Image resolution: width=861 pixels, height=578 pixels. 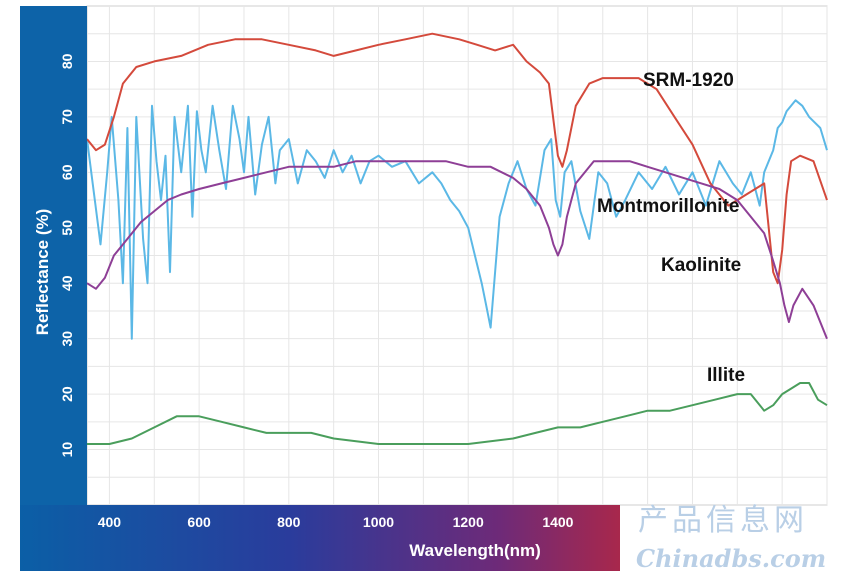 I want to click on label-srm-1920: SRM-1920, so click(x=688, y=80).